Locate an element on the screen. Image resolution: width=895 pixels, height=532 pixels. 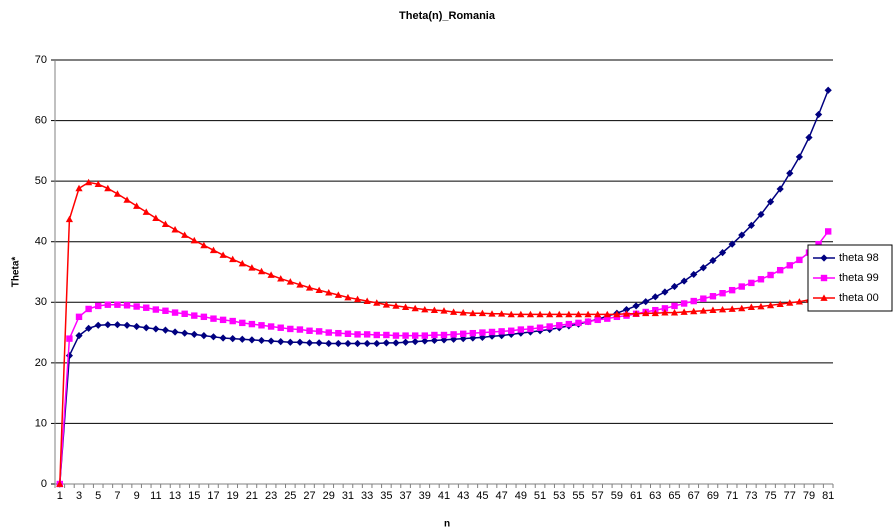
legend-label: theta 00 is located at coordinates (859, 298).